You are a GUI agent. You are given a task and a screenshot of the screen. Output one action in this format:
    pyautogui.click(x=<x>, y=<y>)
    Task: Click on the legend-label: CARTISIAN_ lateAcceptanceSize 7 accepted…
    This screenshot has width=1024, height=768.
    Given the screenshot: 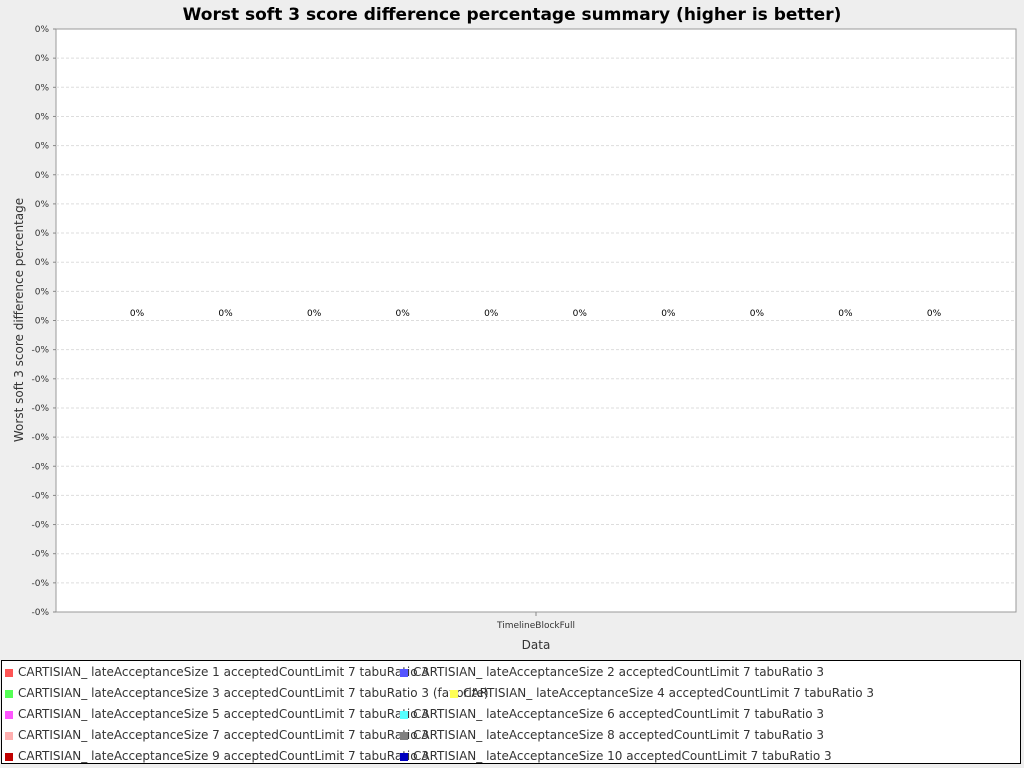 What is the action you would take?
    pyautogui.click(x=224, y=735)
    